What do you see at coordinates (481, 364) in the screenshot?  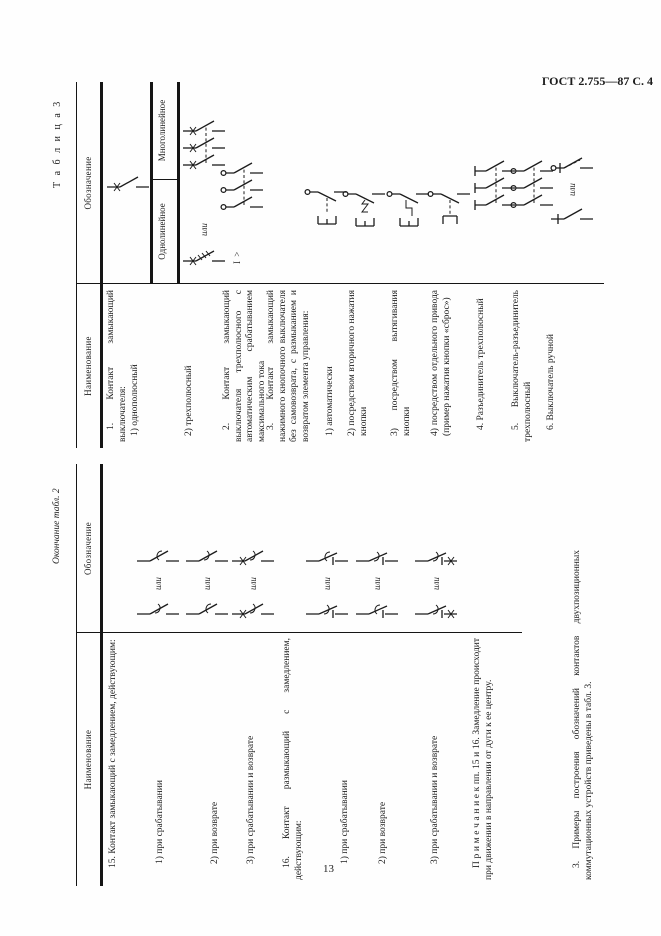 I see `table3-row-4: 4. Разъединитель трехполюсный` at bounding box center [481, 364].